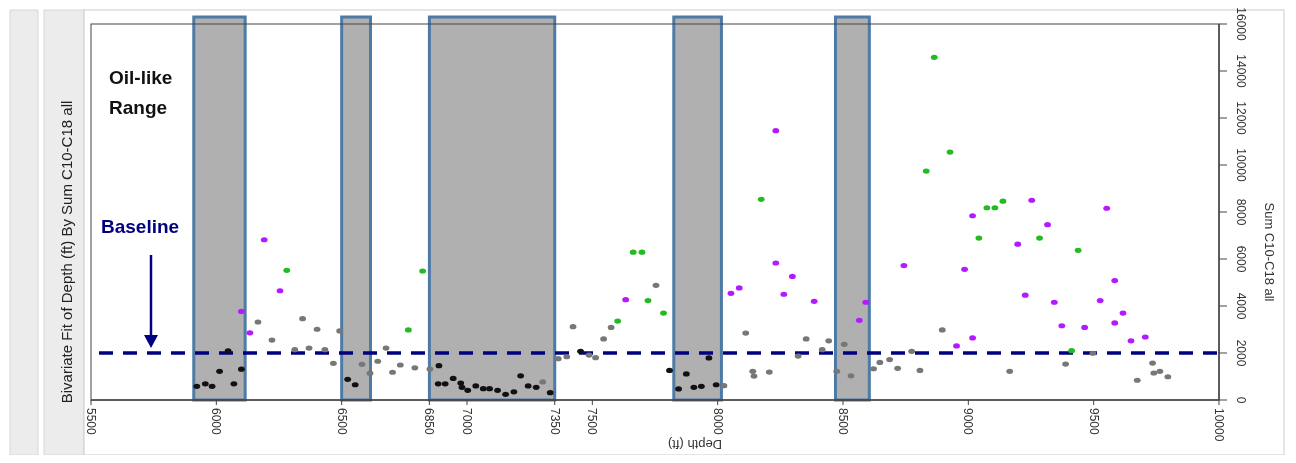 The height and width of the screenshot is (463, 1296). What do you see at coordinates (91, 422) in the screenshot?
I see `x-tick-label: 5500` at bounding box center [91, 422].